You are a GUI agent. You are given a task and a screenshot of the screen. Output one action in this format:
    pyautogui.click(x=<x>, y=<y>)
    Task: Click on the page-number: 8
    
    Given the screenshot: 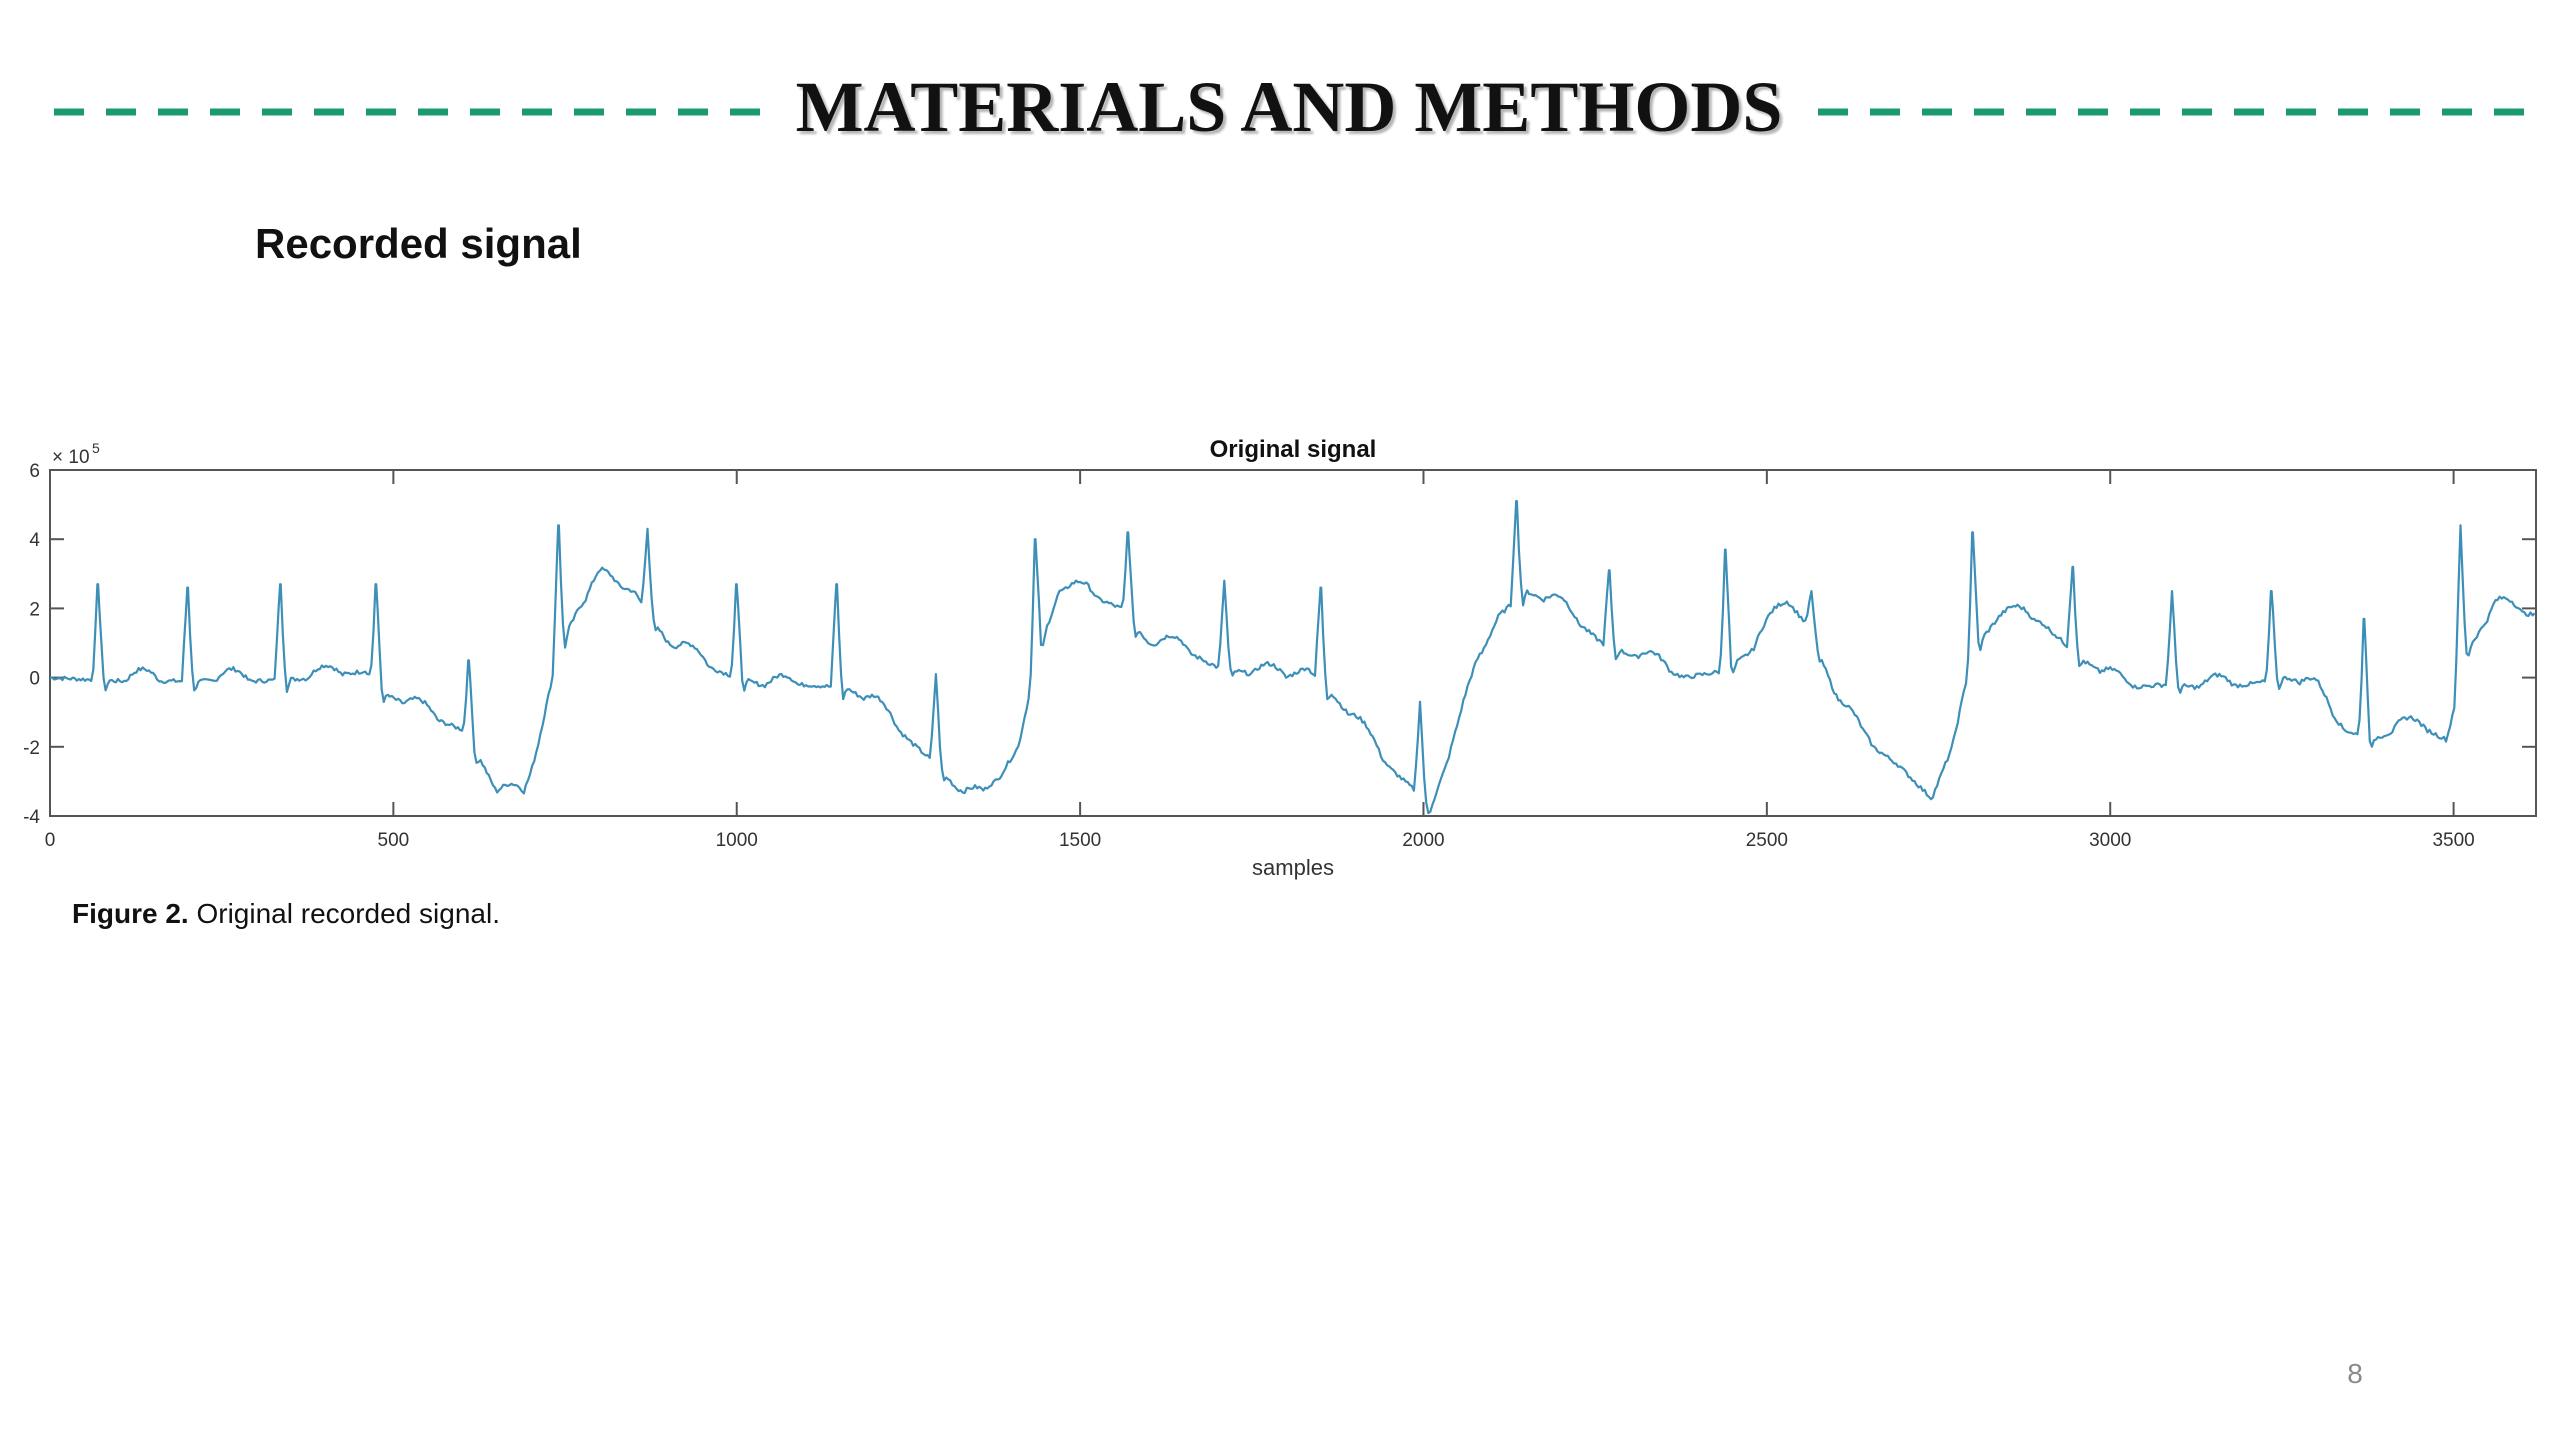 What is the action you would take?
    pyautogui.click(x=2355, y=1373)
    